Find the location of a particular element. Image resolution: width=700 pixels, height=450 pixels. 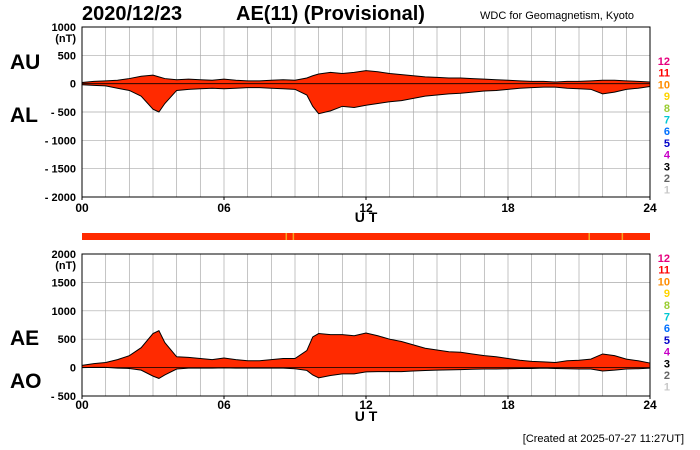

ae-label: AE is located at coordinates (25, 338).